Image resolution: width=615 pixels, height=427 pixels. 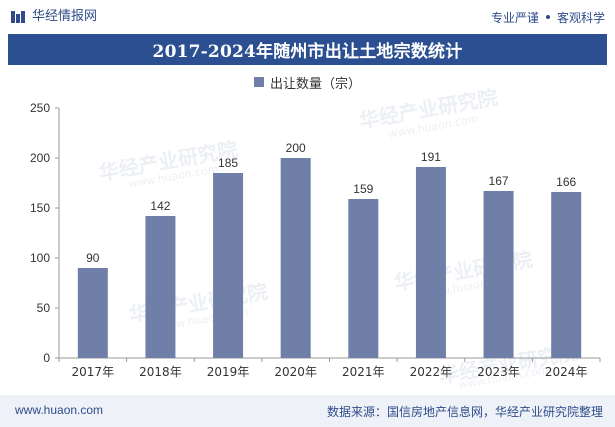 I want to click on brand-name: 华经情报网, so click(x=65, y=16).